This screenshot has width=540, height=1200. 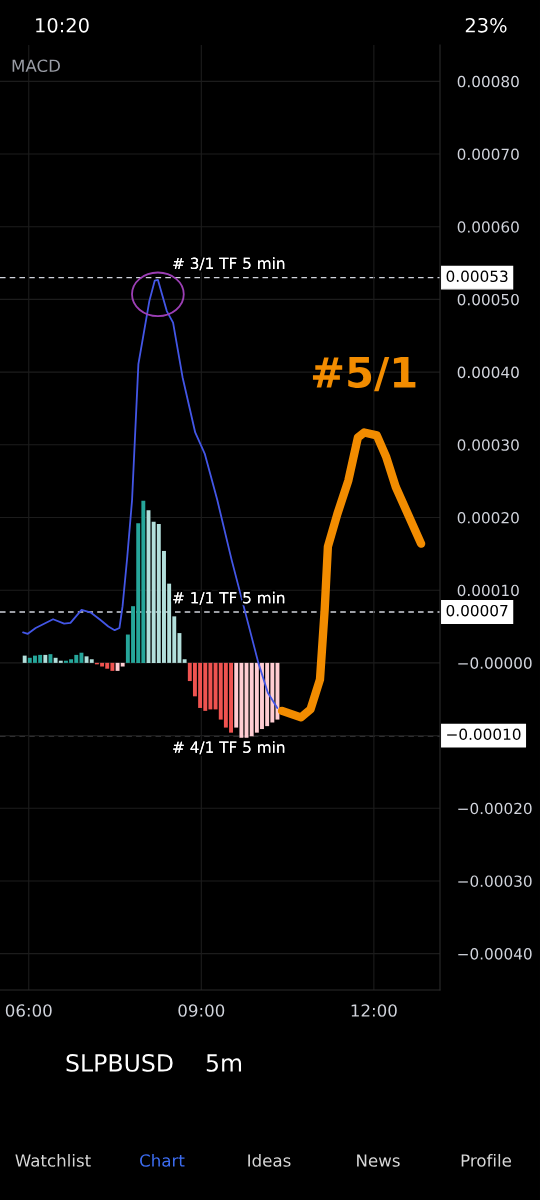 I want to click on x-tick-label: 12:00, so click(x=374, y=1010).